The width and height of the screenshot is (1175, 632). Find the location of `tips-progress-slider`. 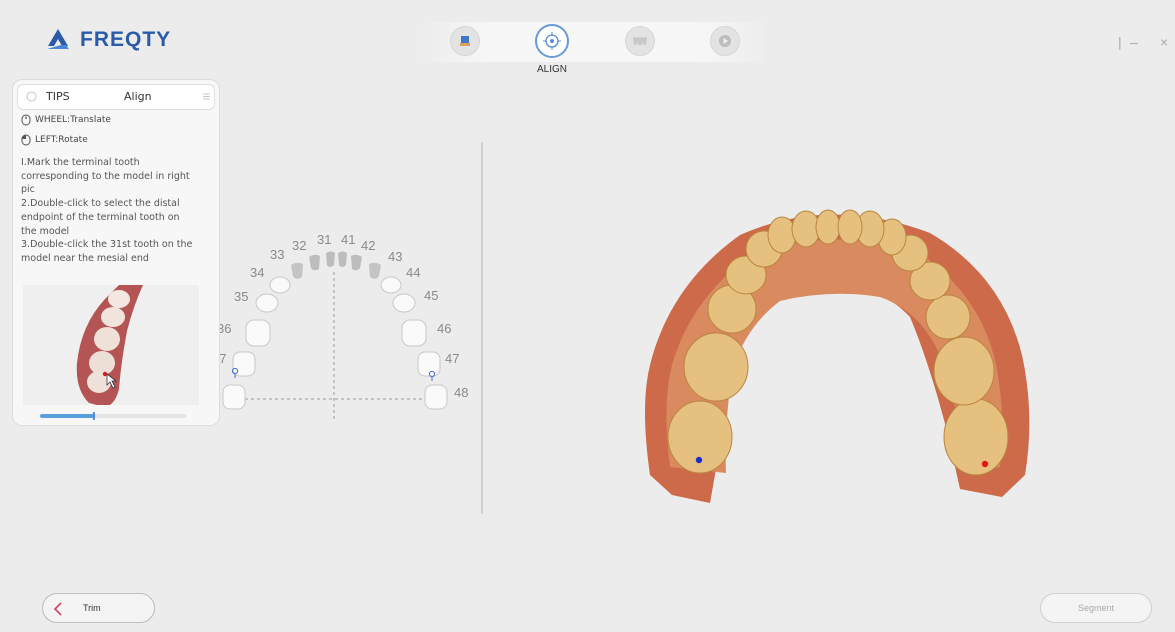

tips-progress-slider is located at coordinates (113, 416).